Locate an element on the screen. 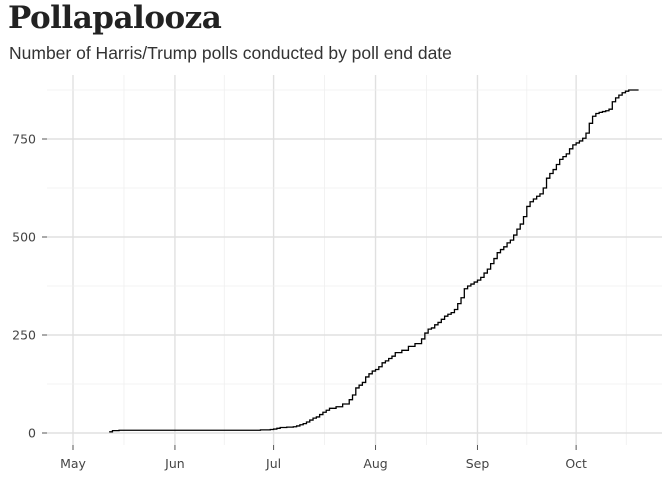 The image size is (672, 480). x-tick-label-aug: Aug is located at coordinates (375, 463).